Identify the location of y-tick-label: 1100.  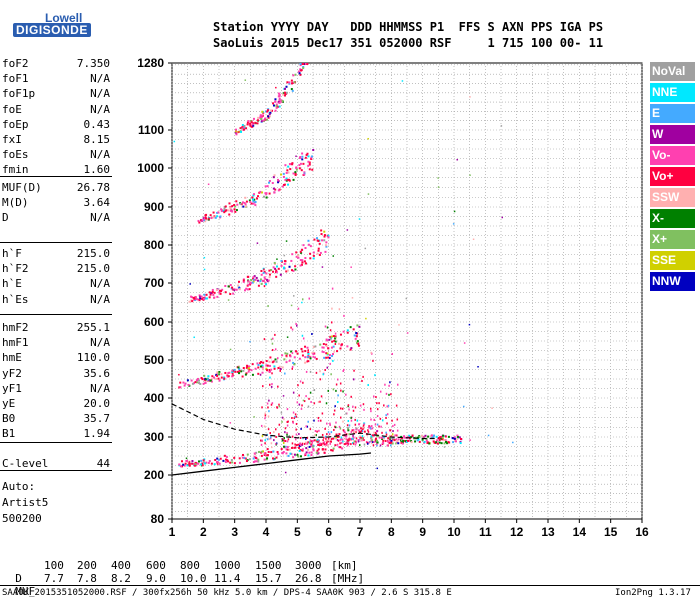
(151, 130).